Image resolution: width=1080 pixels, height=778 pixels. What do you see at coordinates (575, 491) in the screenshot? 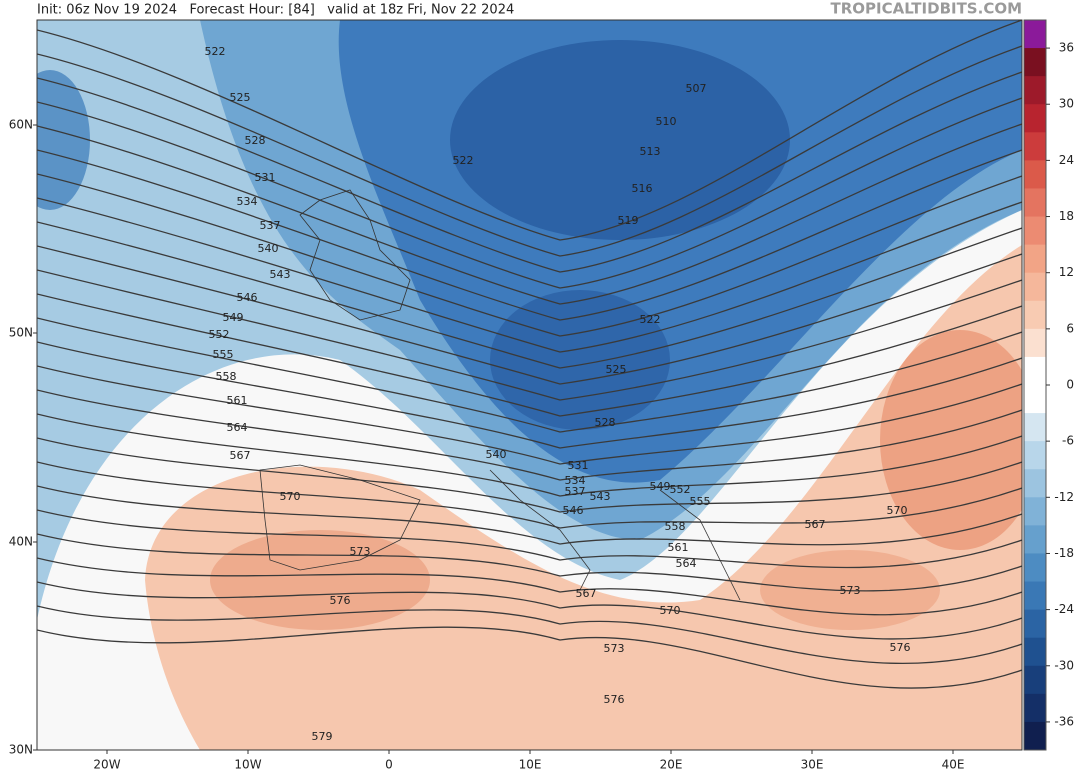
I see `contour-label: 537` at bounding box center [575, 491].